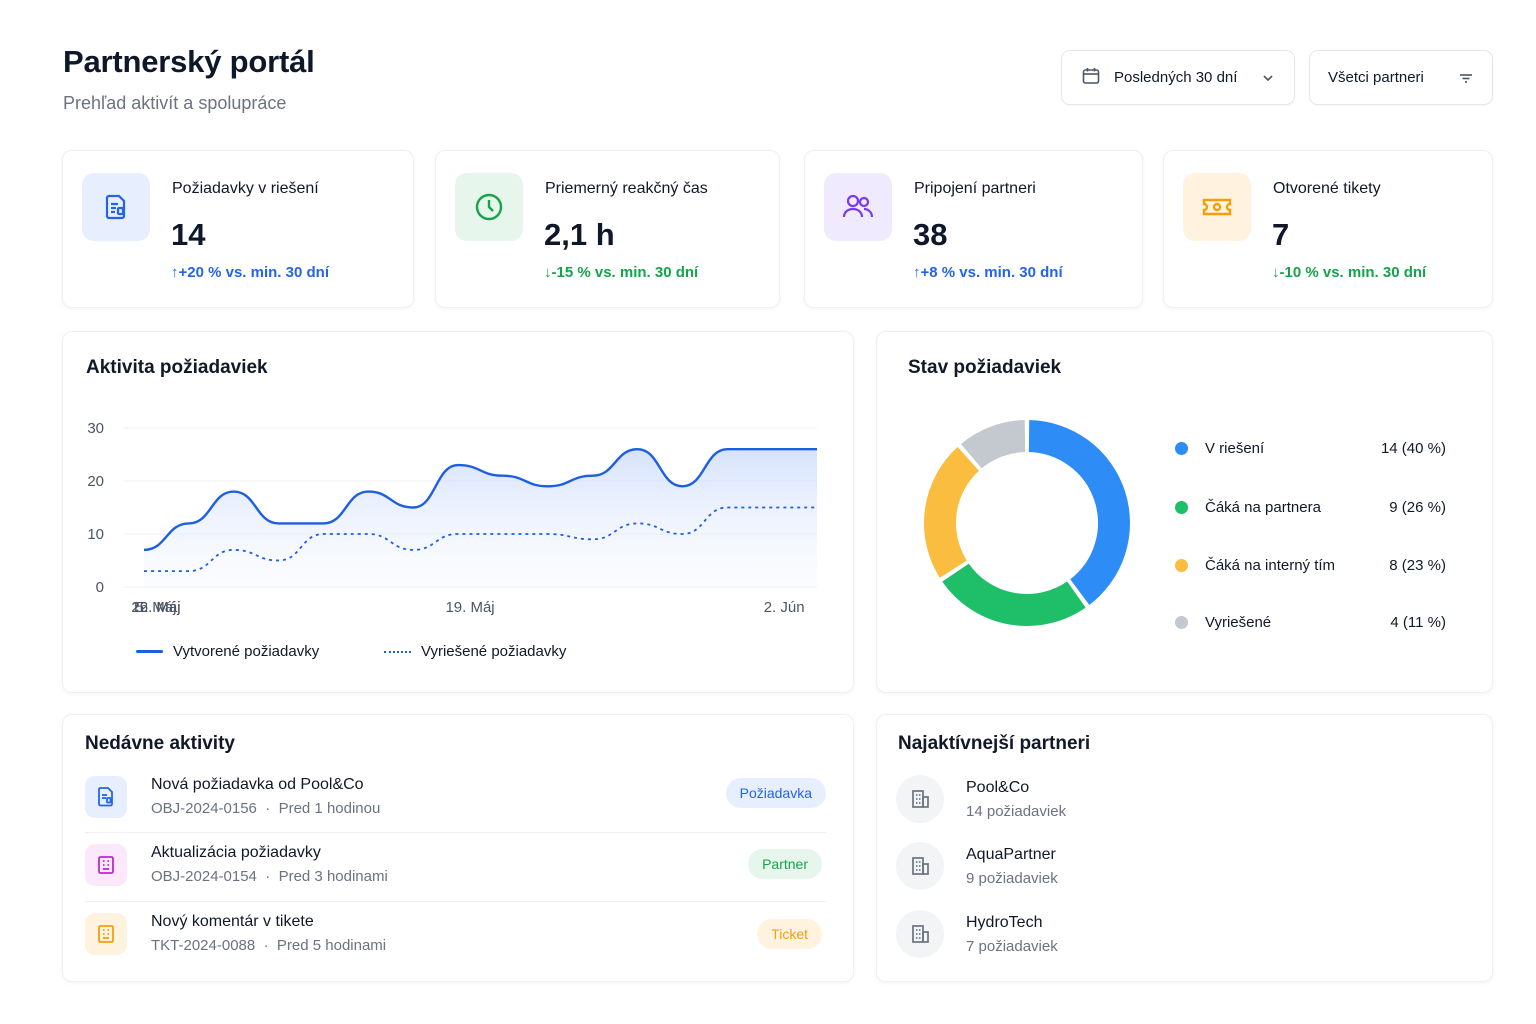 The height and width of the screenshot is (1024, 1536). I want to click on partner-count: 9 požiadaviek, so click(1012, 878).